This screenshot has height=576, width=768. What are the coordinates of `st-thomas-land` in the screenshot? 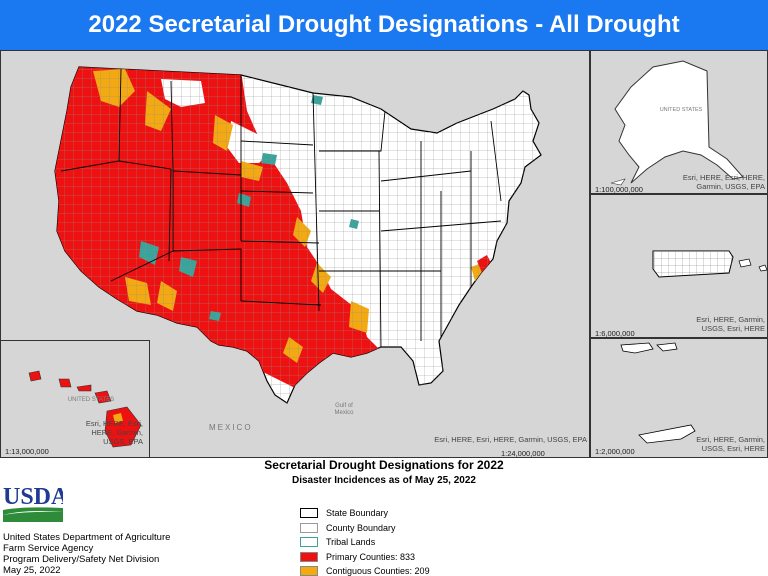 It's located at (637, 348).